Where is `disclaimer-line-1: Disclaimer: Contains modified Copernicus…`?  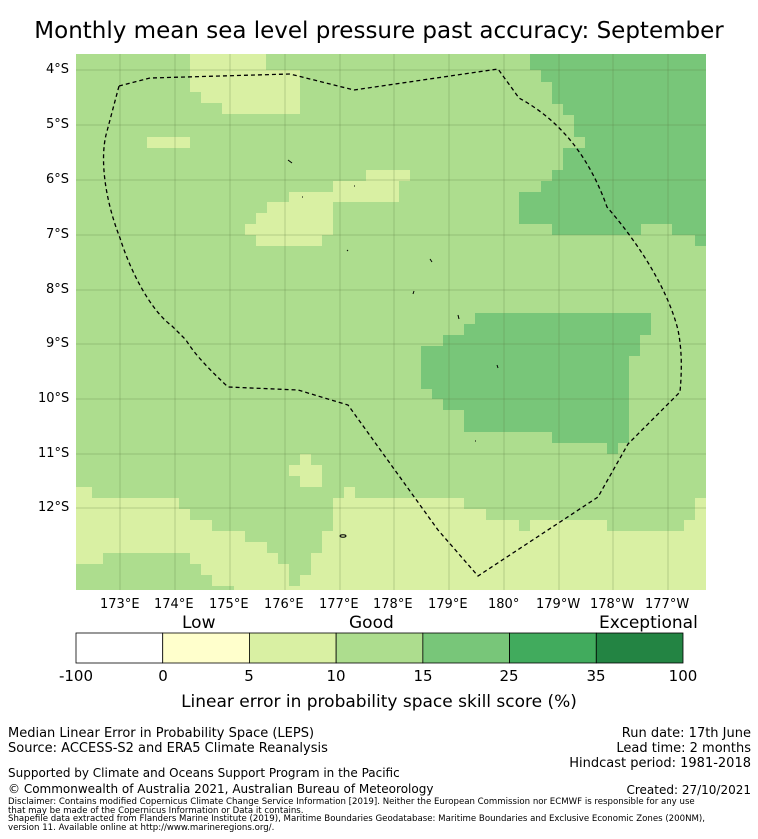 disclaimer-line-1: Disclaimer: Contains modified Copernicus… is located at coordinates (351, 802).